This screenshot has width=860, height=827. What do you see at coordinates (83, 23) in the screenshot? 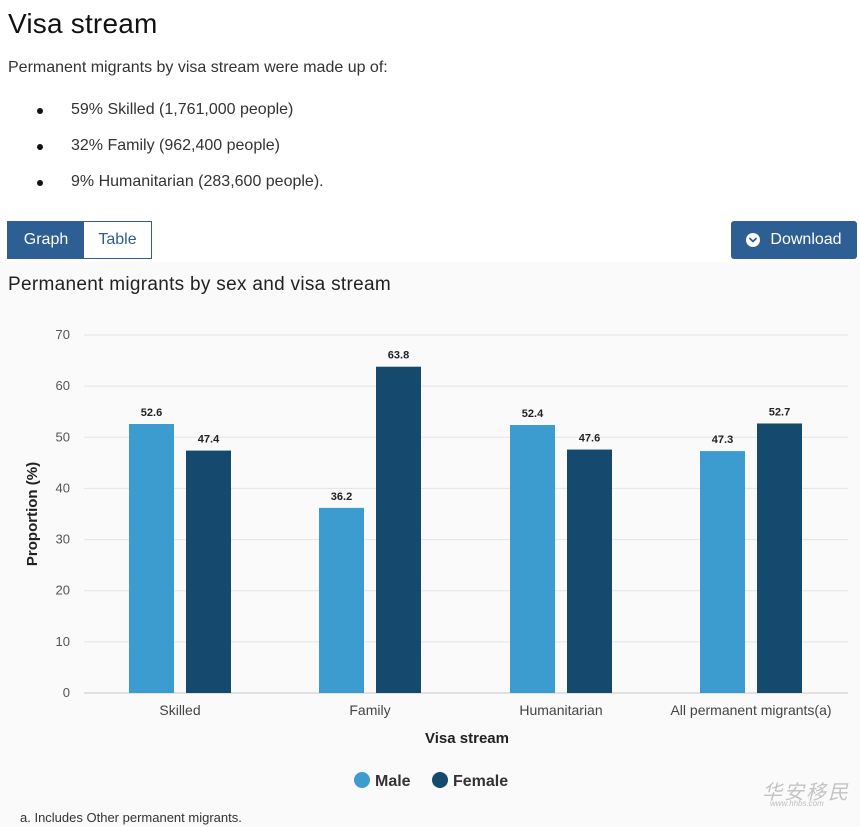
I see `page-title: Visa stream` at bounding box center [83, 23].